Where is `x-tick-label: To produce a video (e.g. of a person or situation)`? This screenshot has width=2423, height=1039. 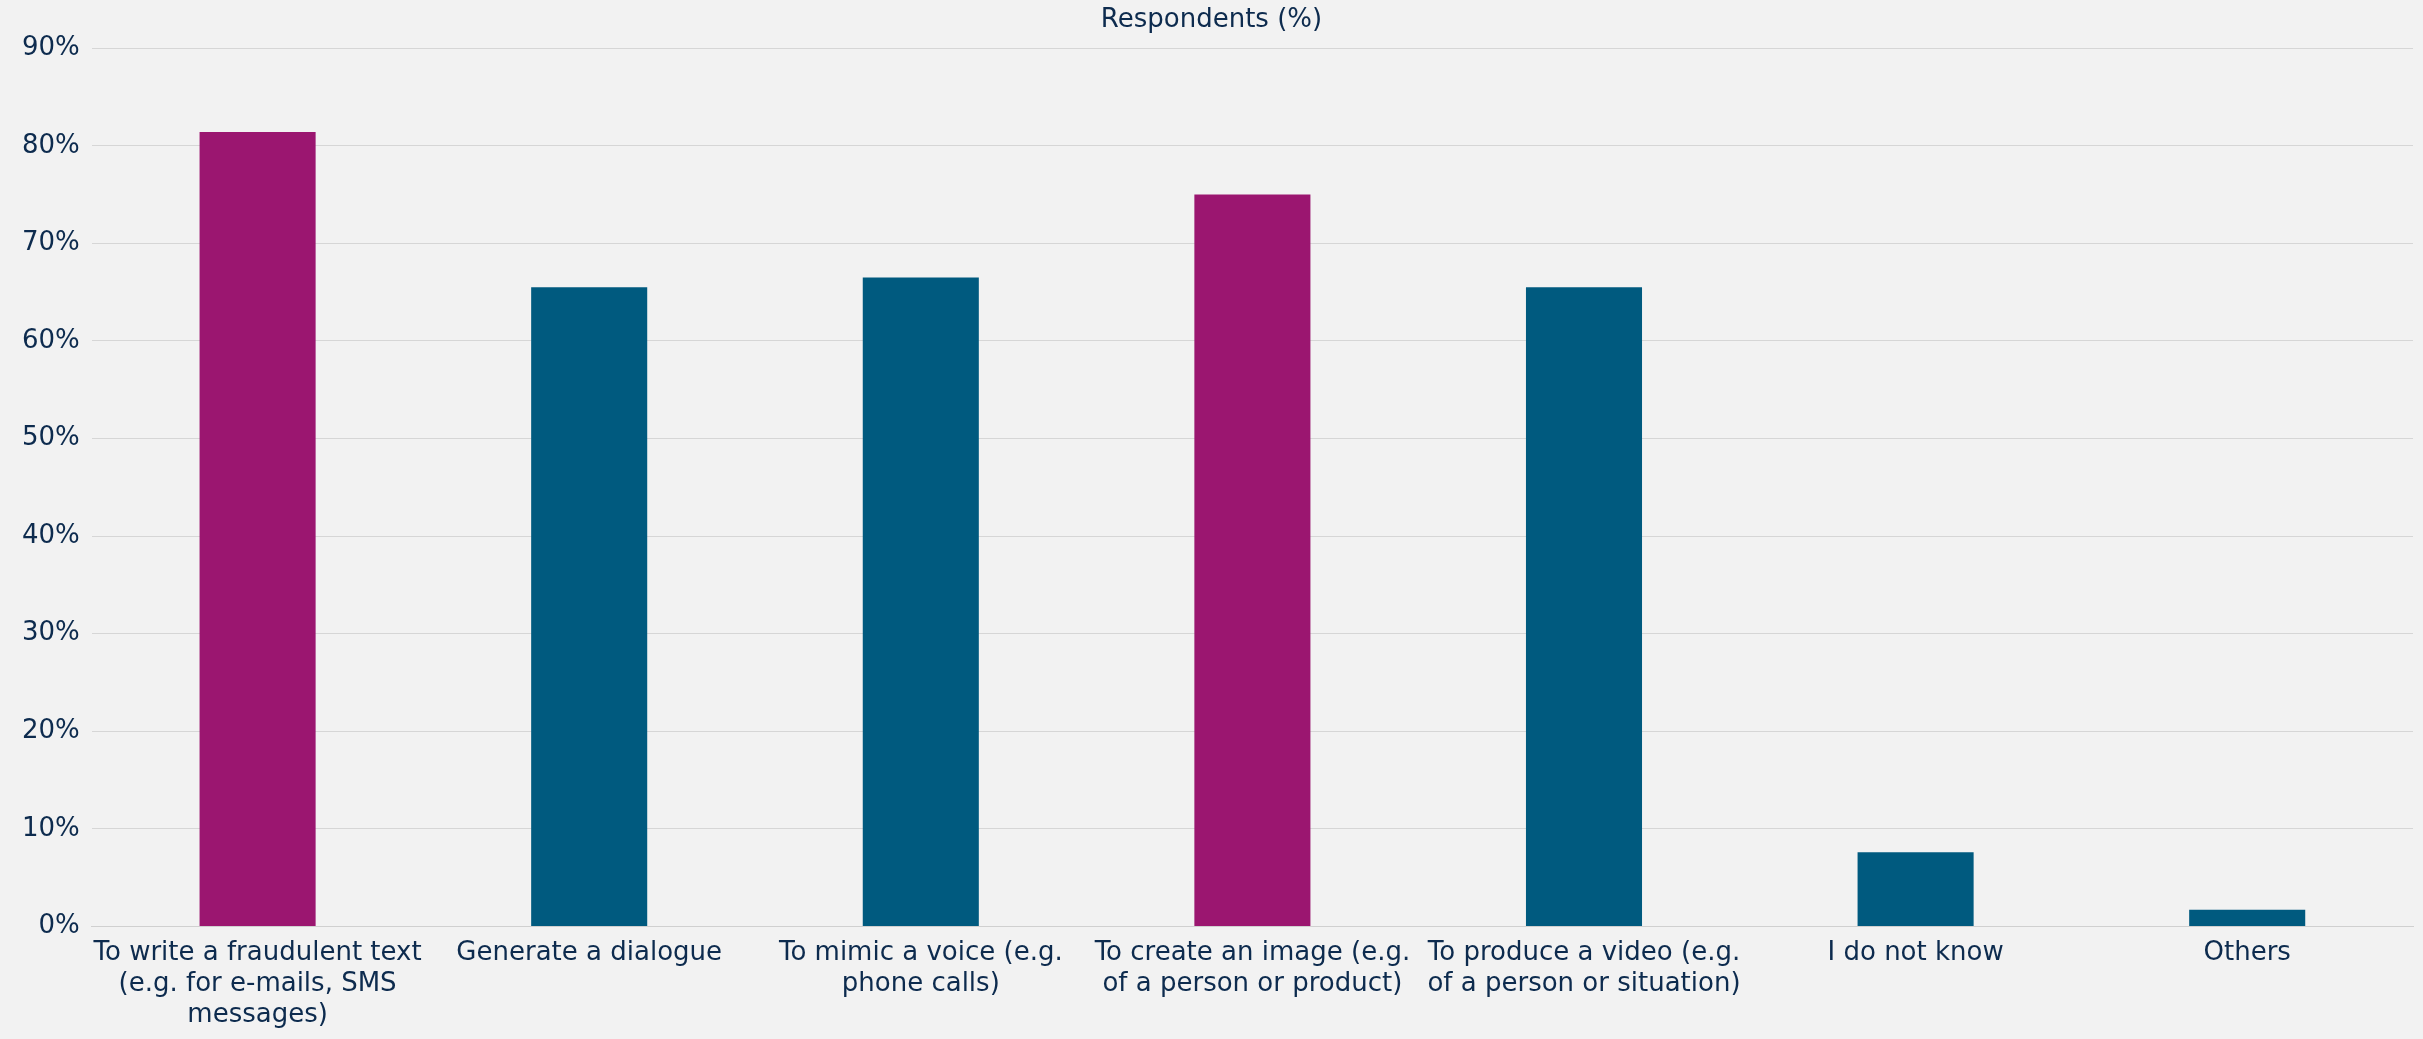 x-tick-label: To produce a video (e.g. of a person or situation) is located at coordinates (1583, 966).